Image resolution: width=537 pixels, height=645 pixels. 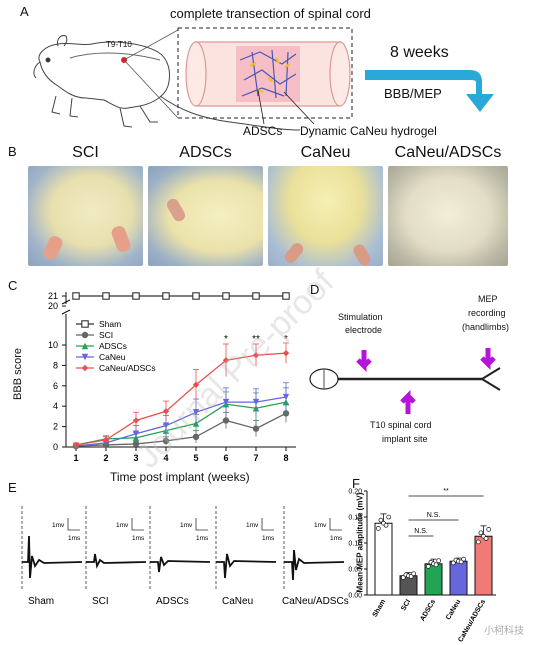 What do you see at coordinates (255, 458) in the screenshot?
I see `x-tick-label: 7` at bounding box center [255, 458].